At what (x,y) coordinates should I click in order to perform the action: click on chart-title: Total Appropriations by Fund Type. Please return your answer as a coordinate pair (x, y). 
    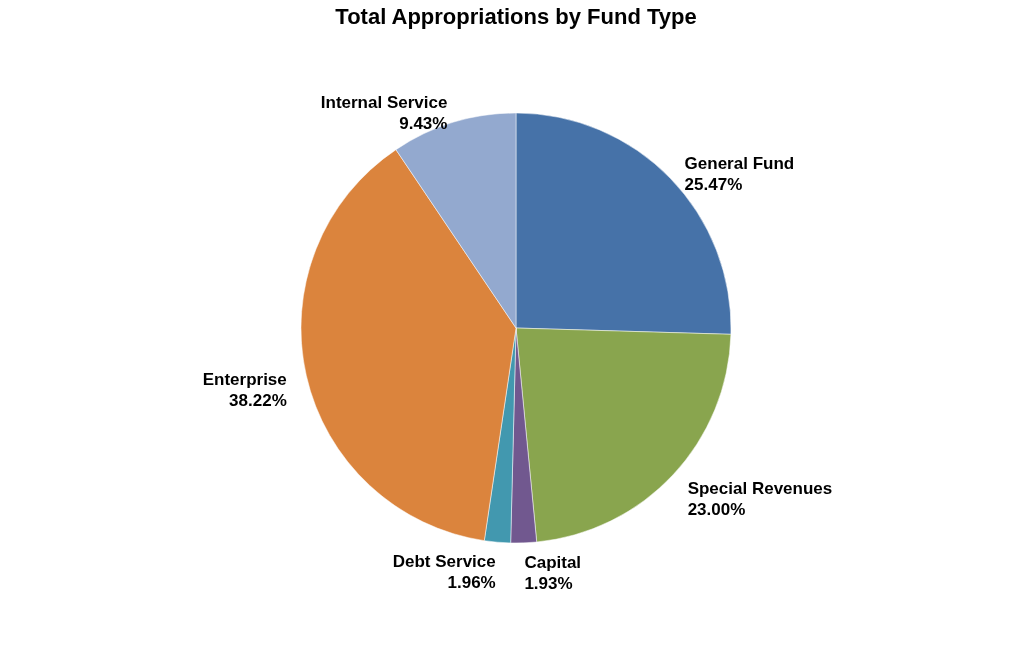
    Looking at the image, I should click on (516, 16).